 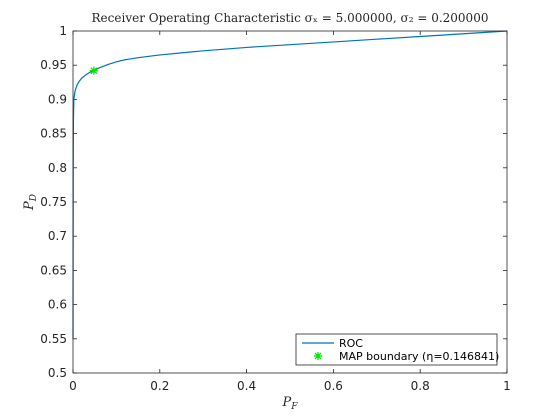 What do you see at coordinates (53, 270) in the screenshot?
I see `y-tick-label: 0.65` at bounding box center [53, 270].